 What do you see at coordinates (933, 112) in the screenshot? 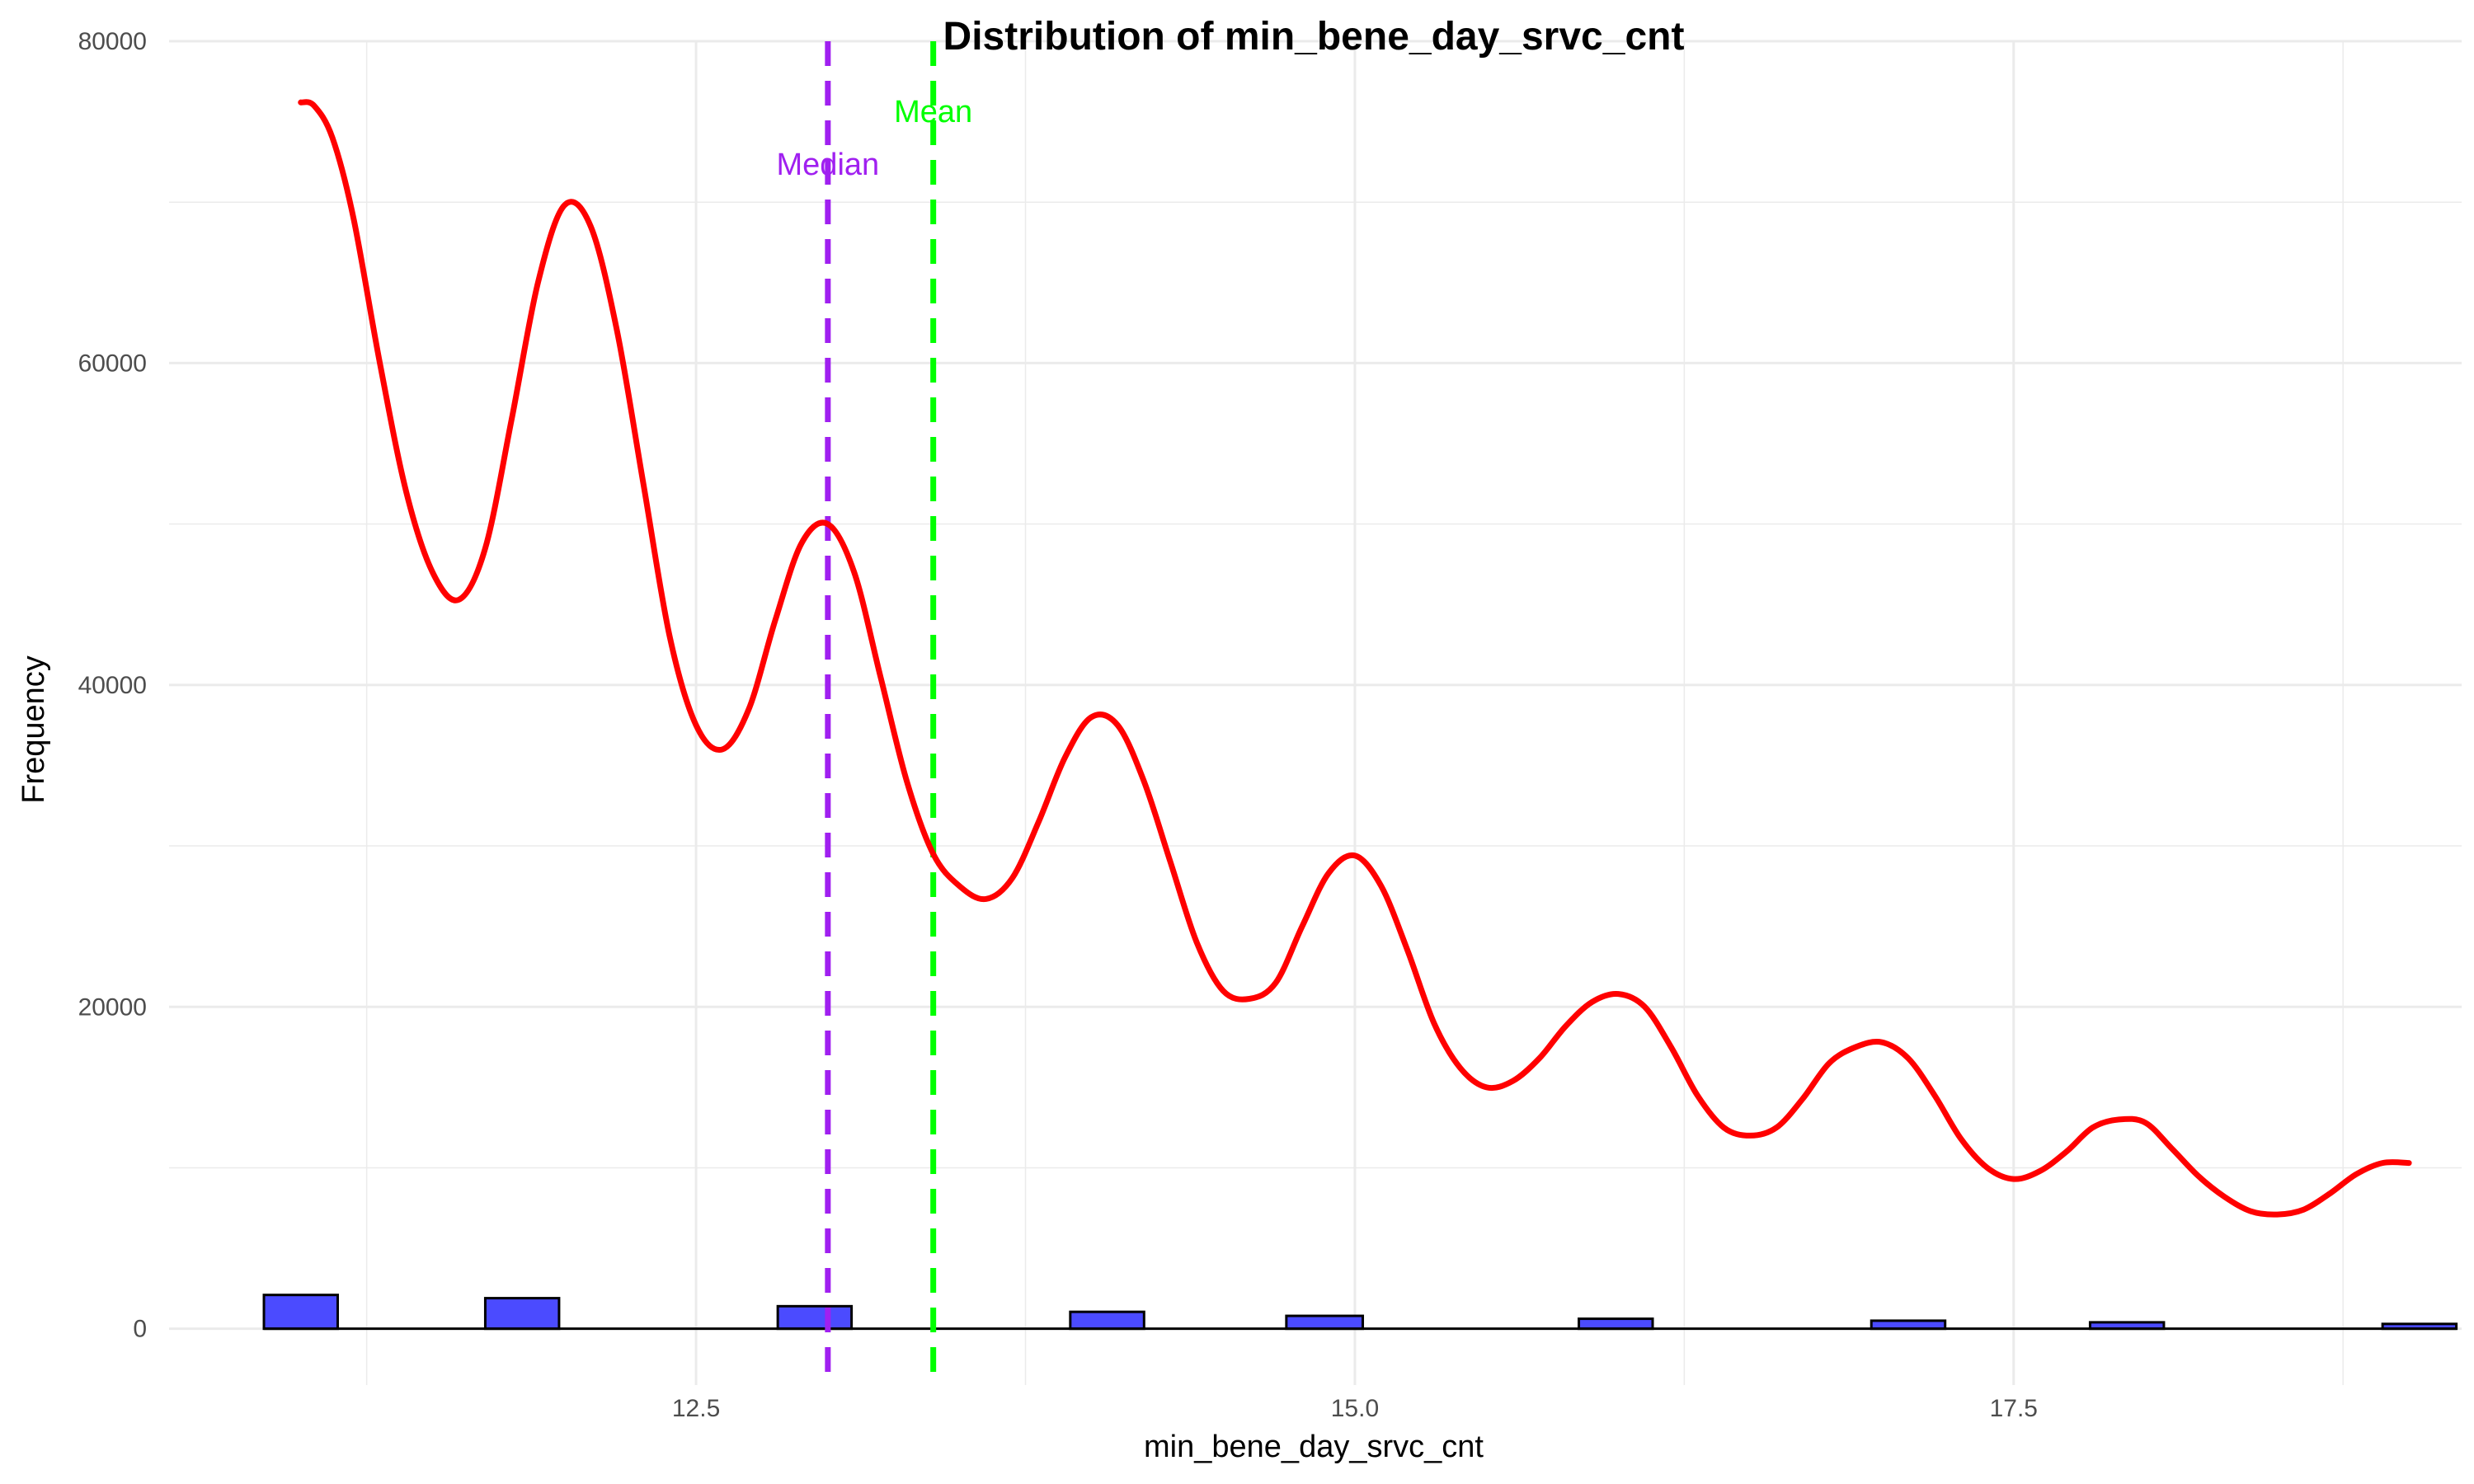
I see `mean-label: Mean` at bounding box center [933, 112].